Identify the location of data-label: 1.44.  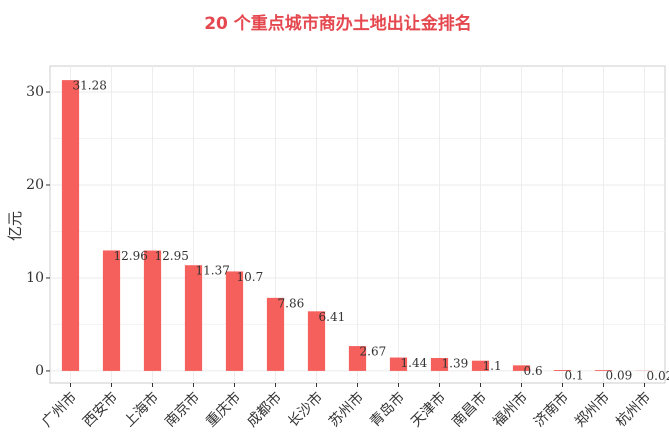
(414, 363).